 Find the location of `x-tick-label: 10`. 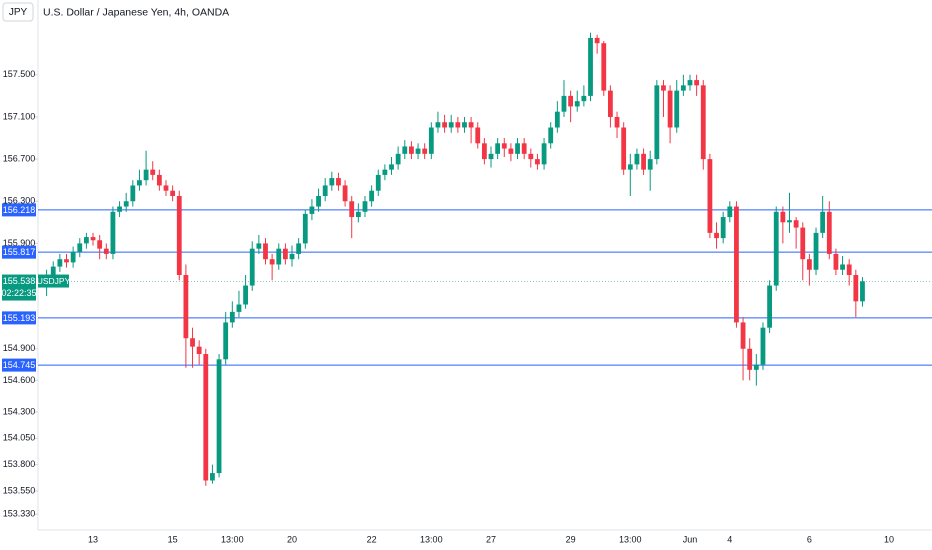

x-tick-label: 10 is located at coordinates (889, 539).